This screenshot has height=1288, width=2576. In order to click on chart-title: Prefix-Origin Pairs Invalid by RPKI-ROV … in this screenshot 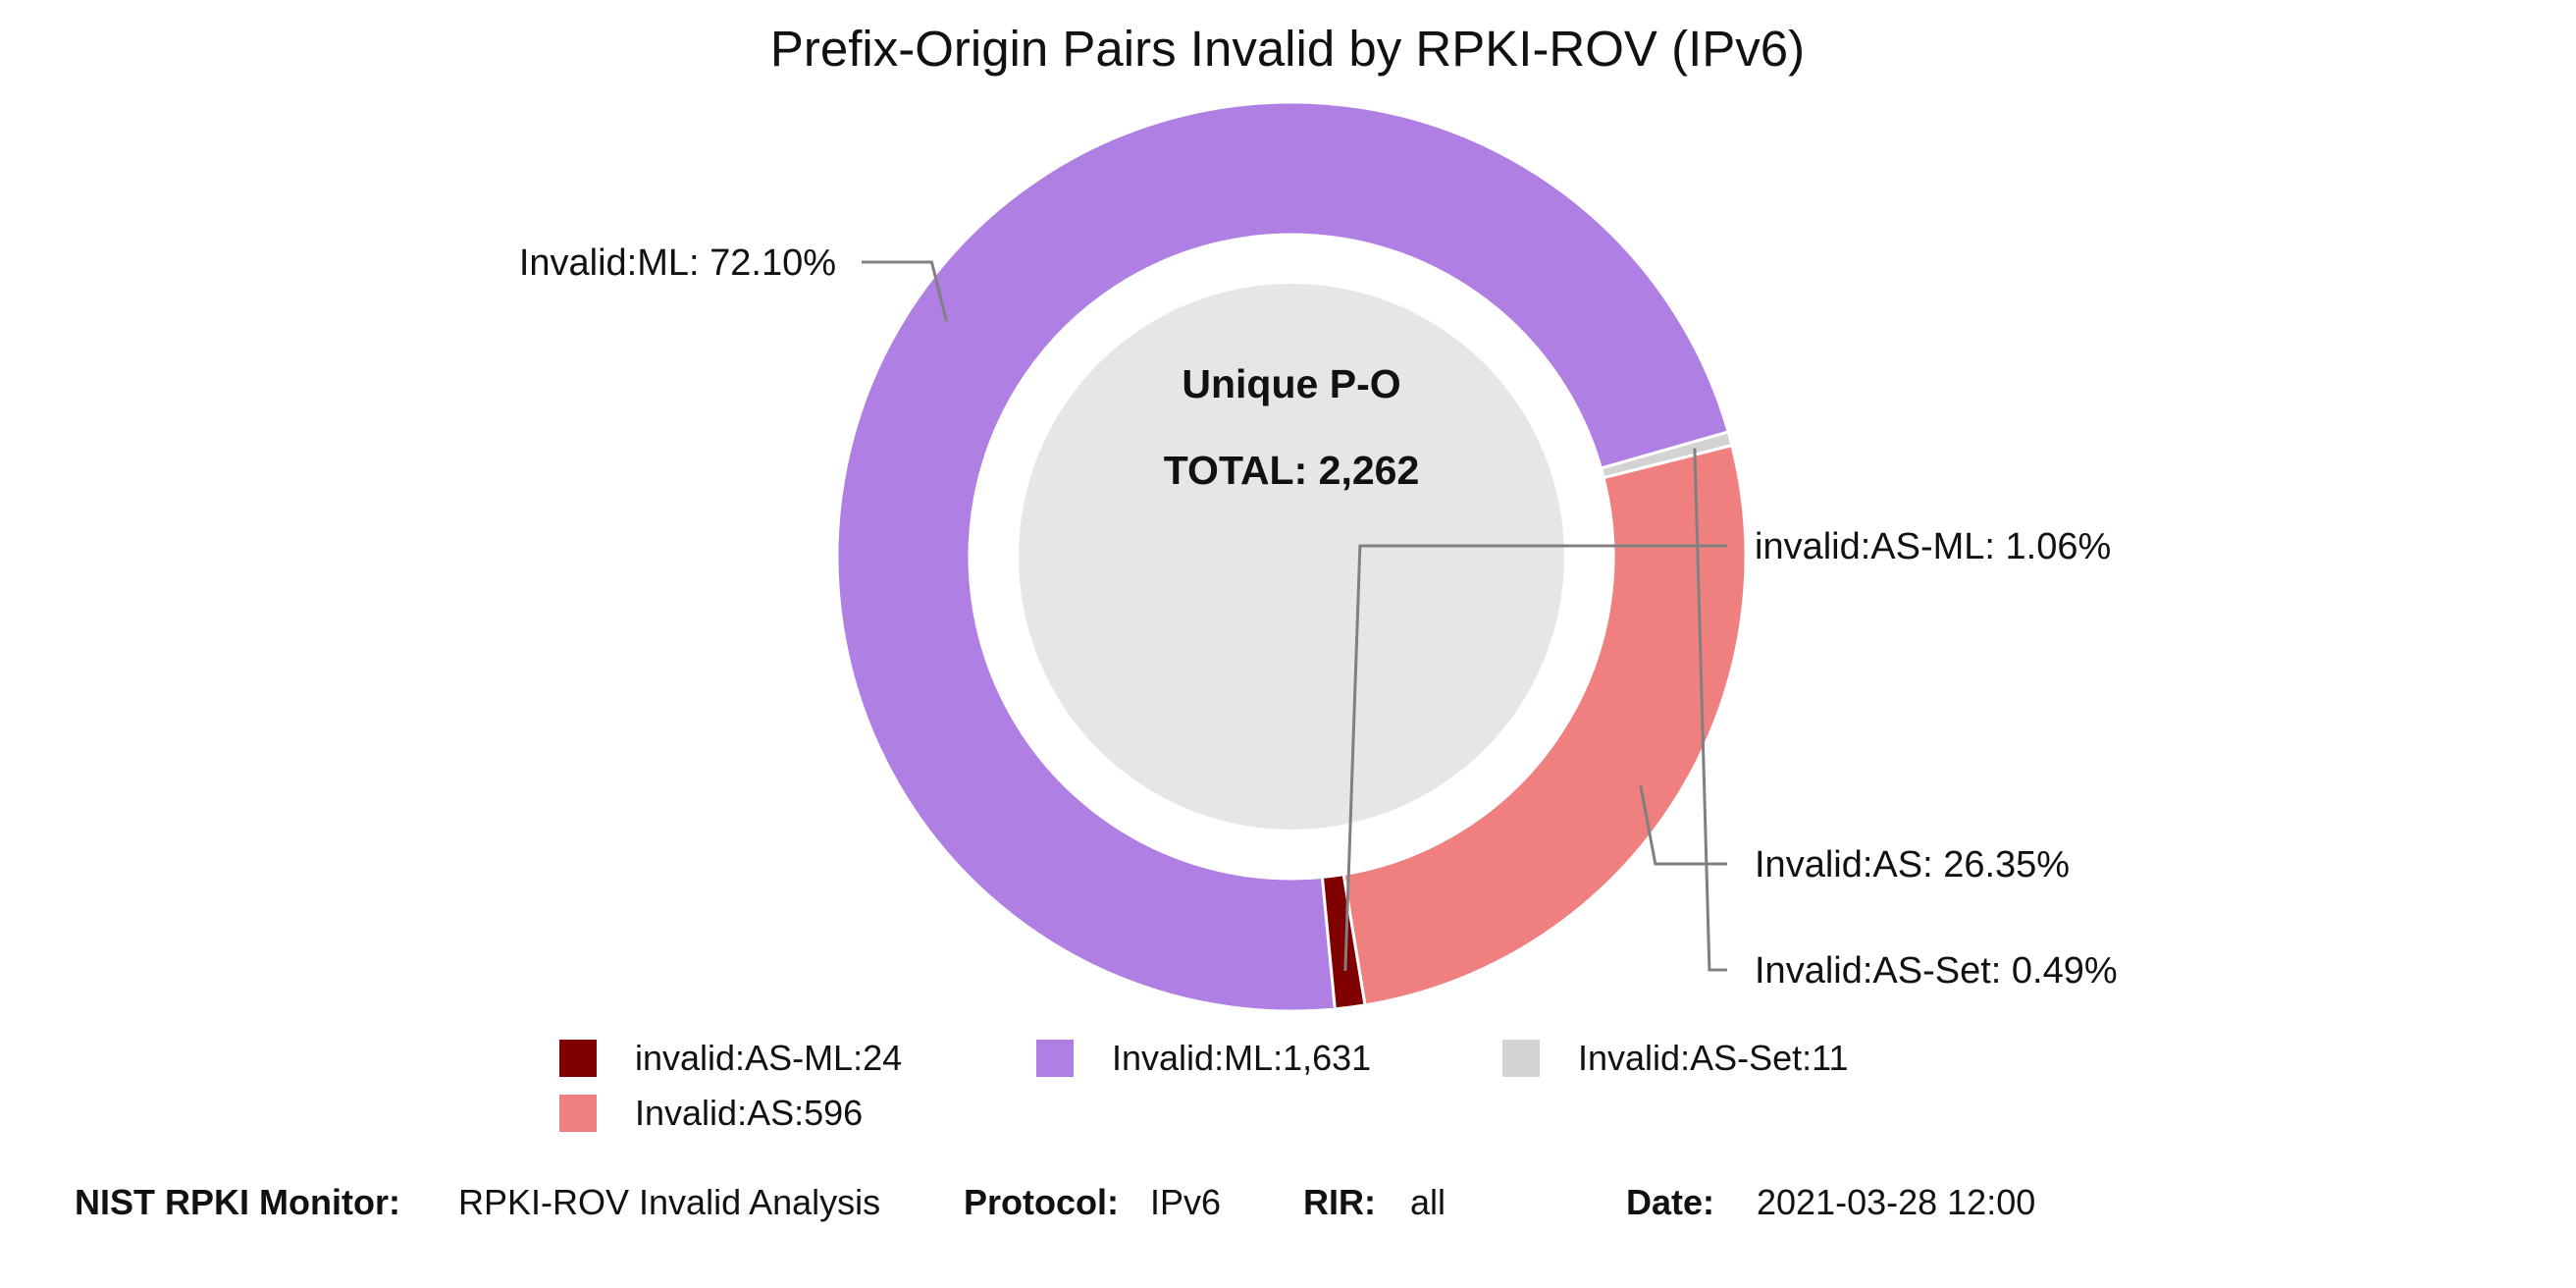, I will do `click(1287, 49)`.